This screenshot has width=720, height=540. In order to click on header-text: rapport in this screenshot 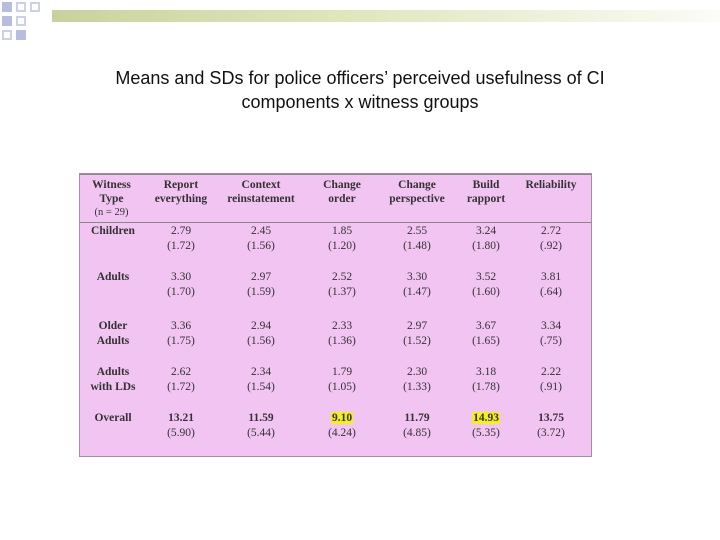, I will do `click(486, 199)`.